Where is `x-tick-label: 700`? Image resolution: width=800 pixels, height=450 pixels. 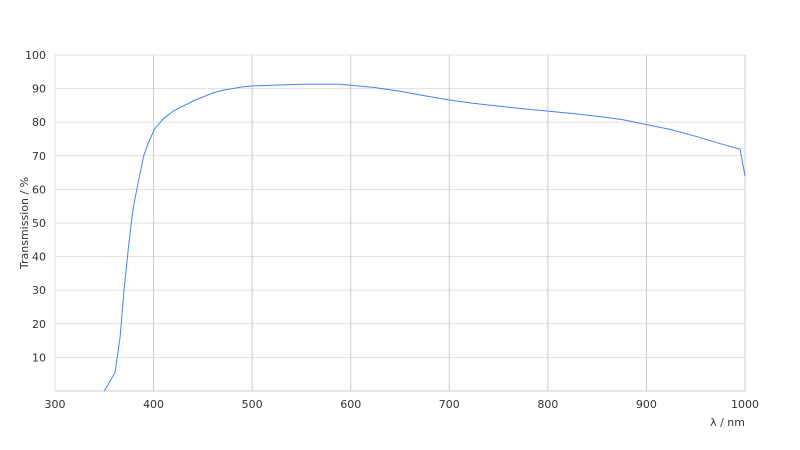
x-tick-label: 700 is located at coordinates (449, 404).